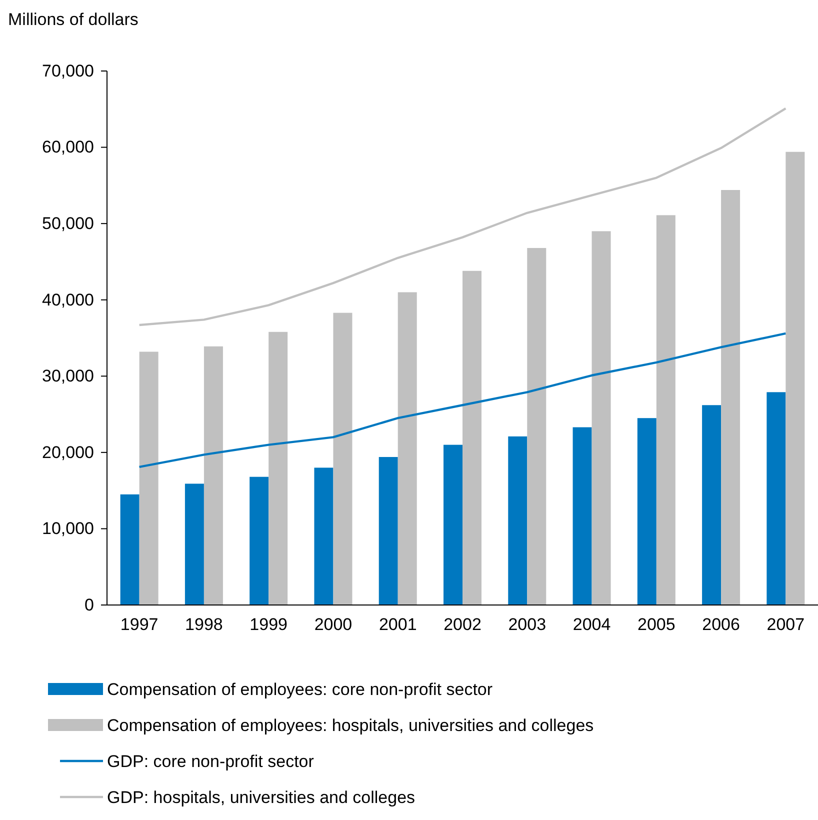 This screenshot has width=818, height=820. Describe the element at coordinates (591, 624) in the screenshot. I see `x-tick-label: 2004` at that location.